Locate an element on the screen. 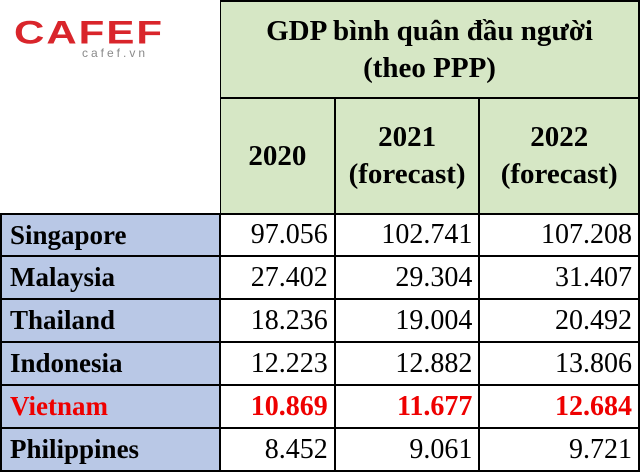 The width and height of the screenshot is (640, 476). col-header-2022: 2022 (forecast) is located at coordinates (559, 156).